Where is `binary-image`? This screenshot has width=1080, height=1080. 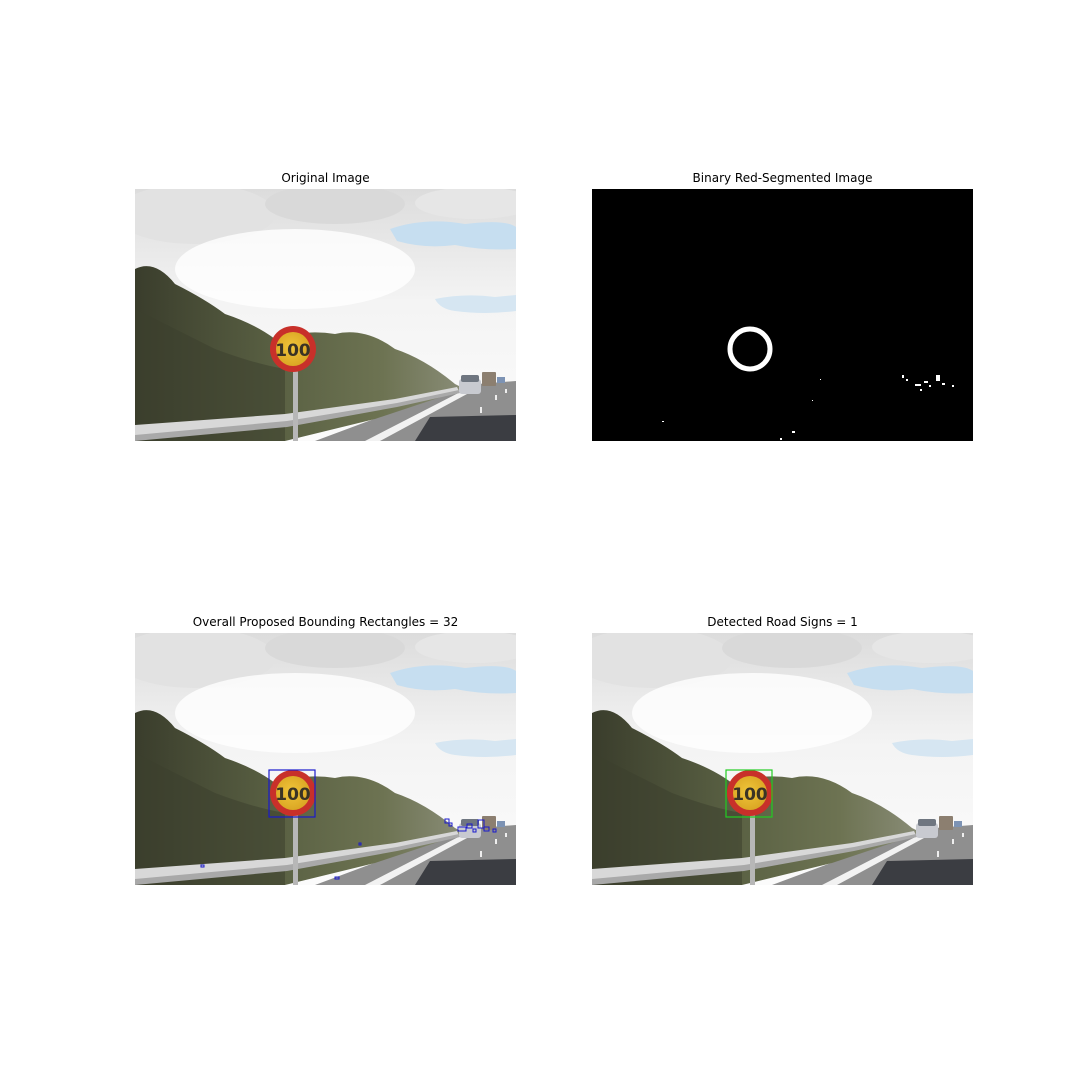 binary-image is located at coordinates (782, 315).